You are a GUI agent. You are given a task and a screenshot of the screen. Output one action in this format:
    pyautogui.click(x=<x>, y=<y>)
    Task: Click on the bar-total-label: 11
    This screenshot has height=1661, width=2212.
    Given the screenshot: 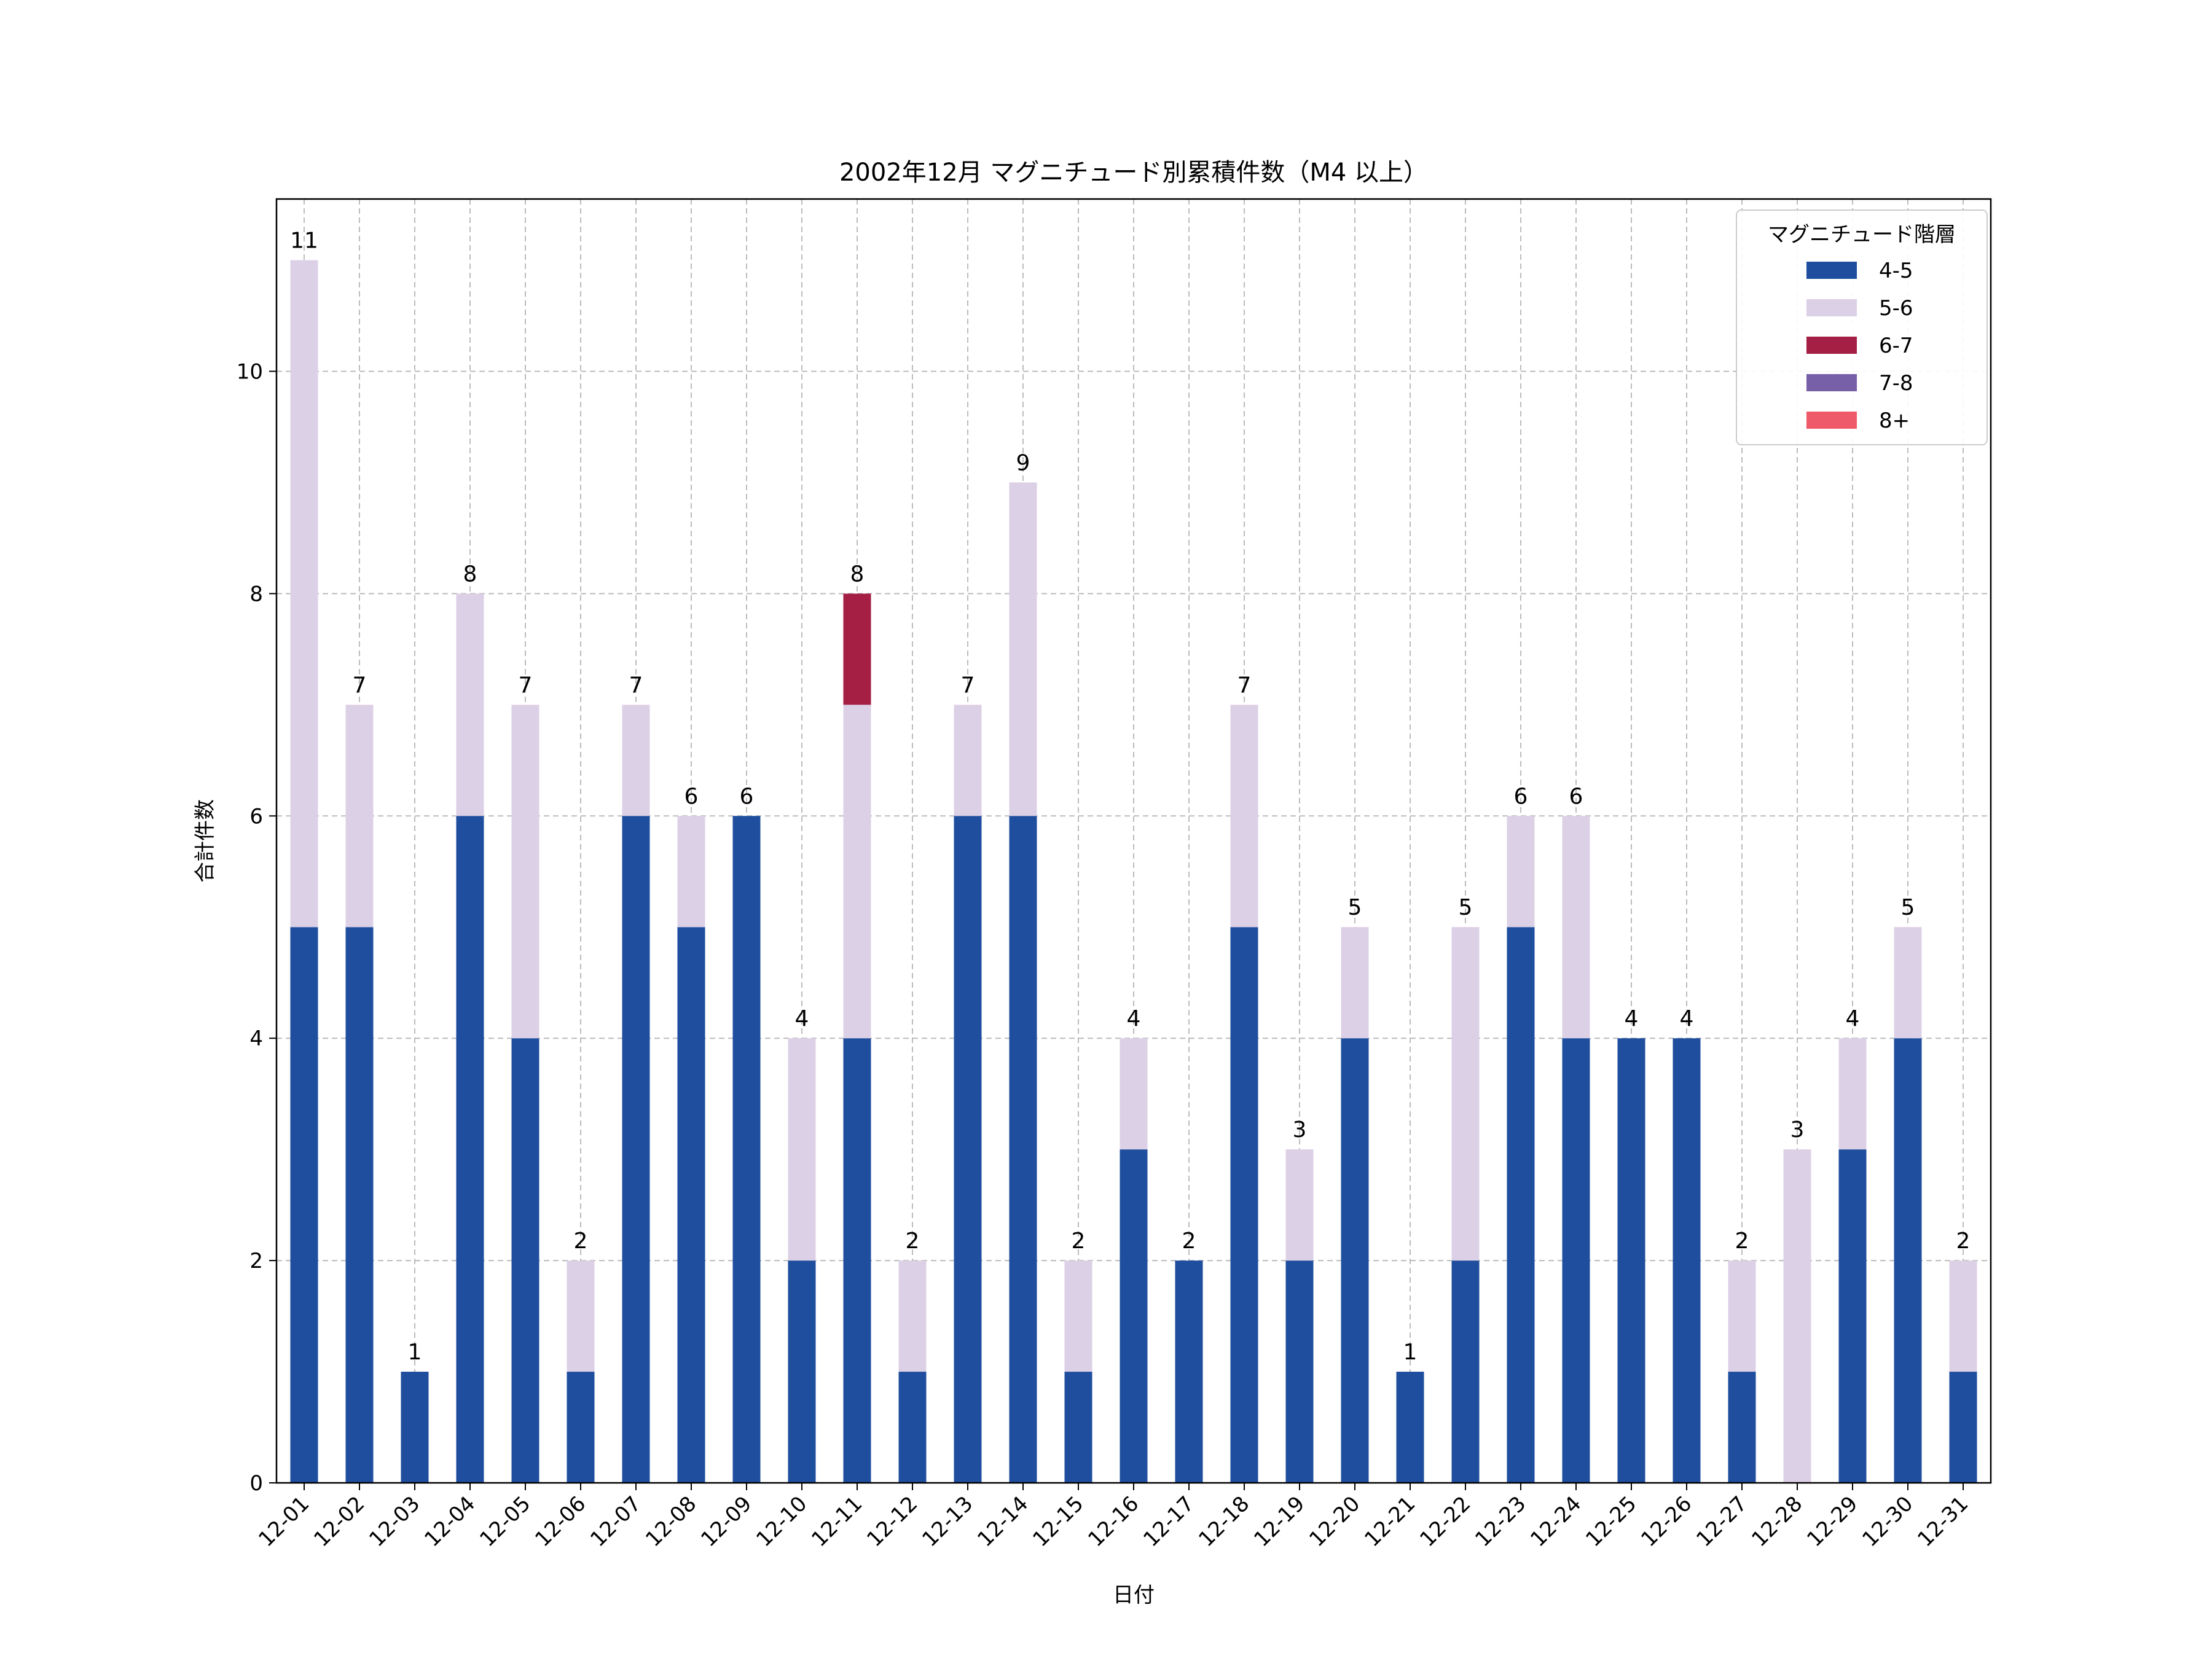 What is the action you would take?
    pyautogui.click(x=304, y=241)
    